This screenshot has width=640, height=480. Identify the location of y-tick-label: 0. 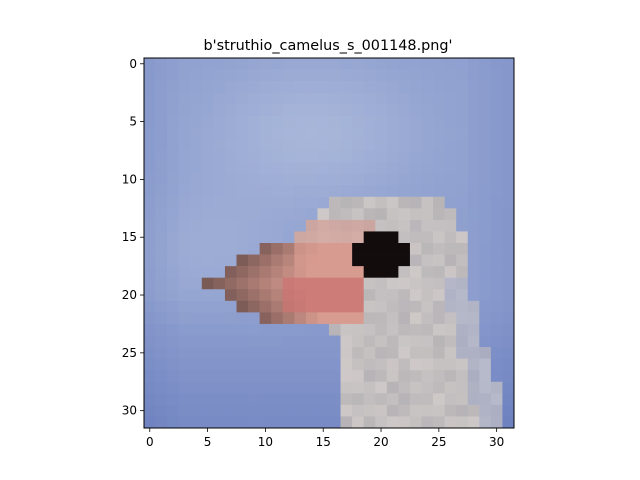
(133, 64).